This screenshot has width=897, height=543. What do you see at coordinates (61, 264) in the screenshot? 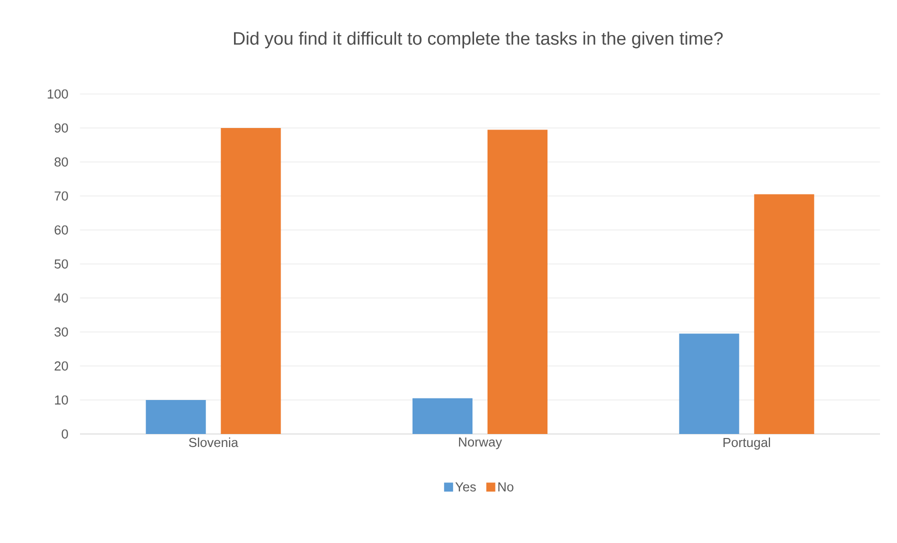
I see `y-tick-label: 50` at bounding box center [61, 264].